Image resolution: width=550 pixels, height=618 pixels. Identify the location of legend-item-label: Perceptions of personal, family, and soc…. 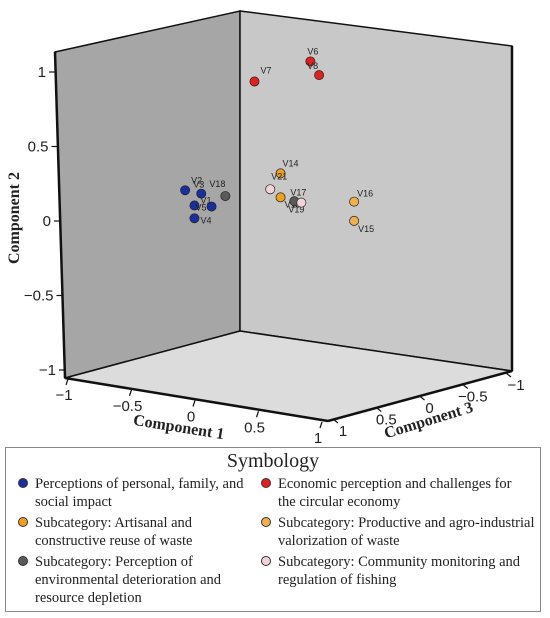
(139, 493).